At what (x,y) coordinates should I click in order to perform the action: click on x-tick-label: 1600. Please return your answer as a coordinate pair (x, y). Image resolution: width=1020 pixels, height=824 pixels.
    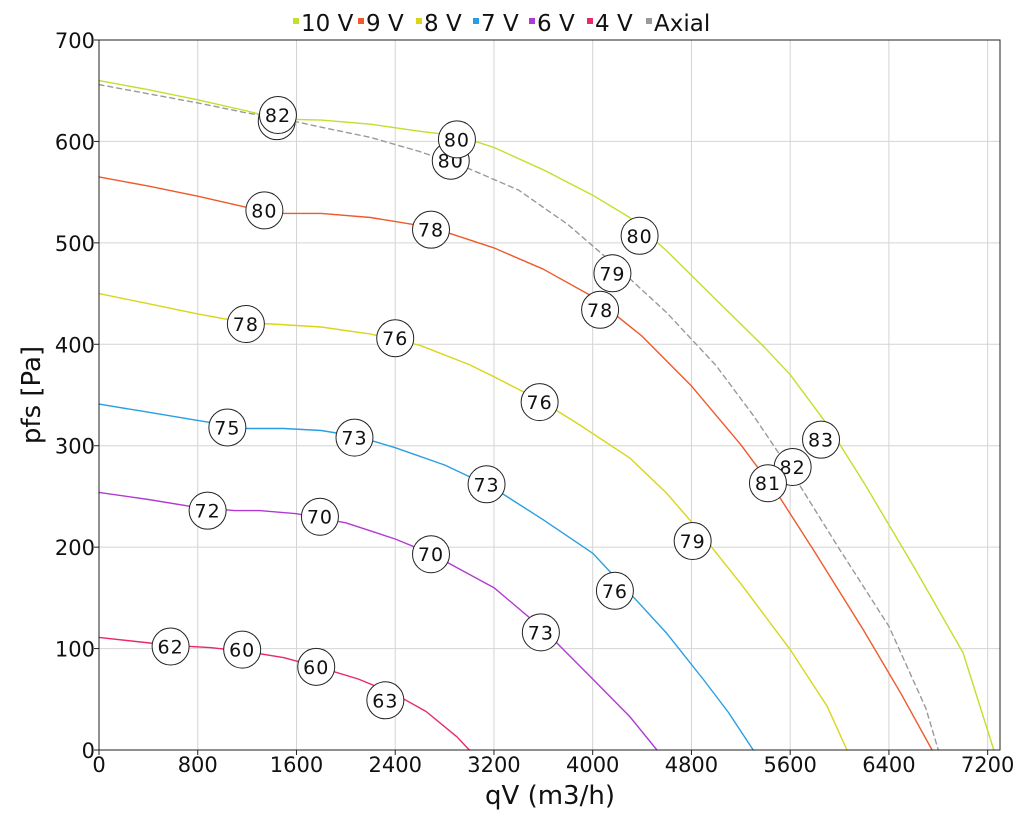
    Looking at the image, I should click on (296, 765).